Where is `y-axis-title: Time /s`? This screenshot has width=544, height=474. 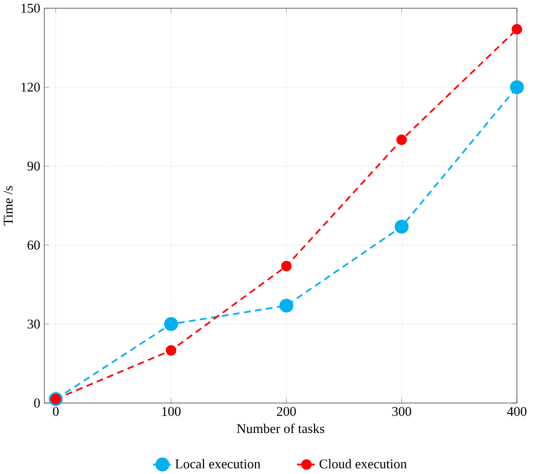 y-axis-title: Time /s is located at coordinates (8, 206).